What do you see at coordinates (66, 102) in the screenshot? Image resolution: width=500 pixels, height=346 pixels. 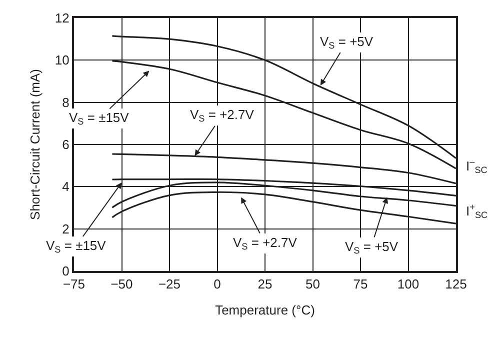 I see `y-tick-label: 8` at bounding box center [66, 102].